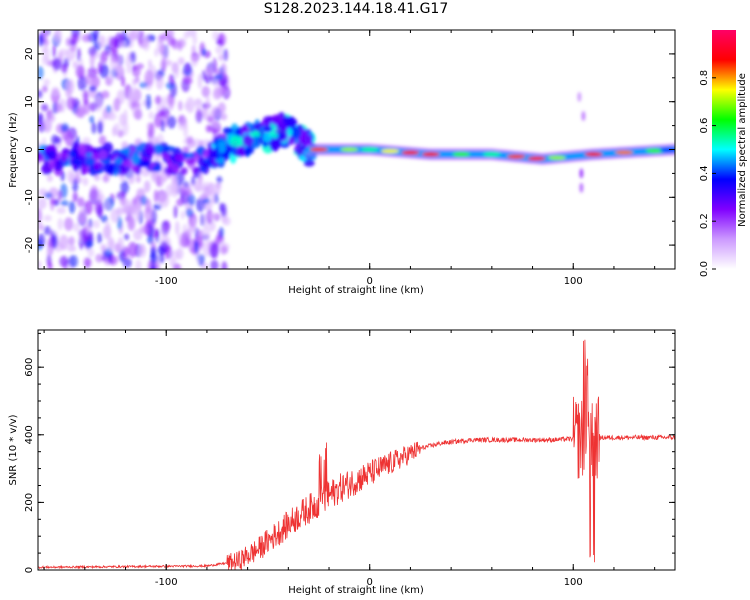 The width and height of the screenshot is (750, 600). Describe the element at coordinates (29, 434) in the screenshot. I see `y-tick-label: 400` at that location.